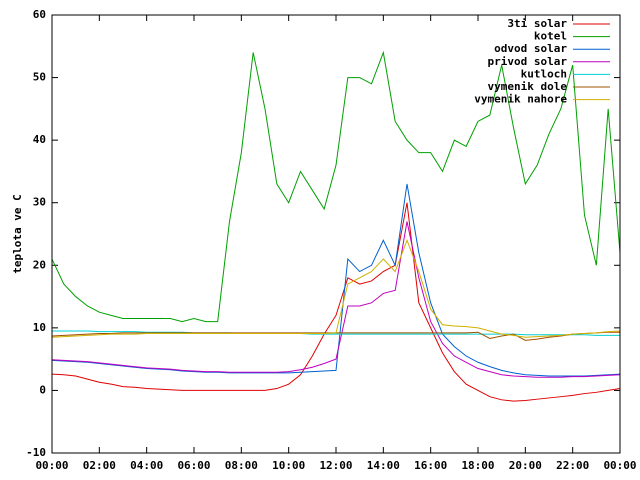  I want to click on legend-label: 3ti solar, so click(537, 23).